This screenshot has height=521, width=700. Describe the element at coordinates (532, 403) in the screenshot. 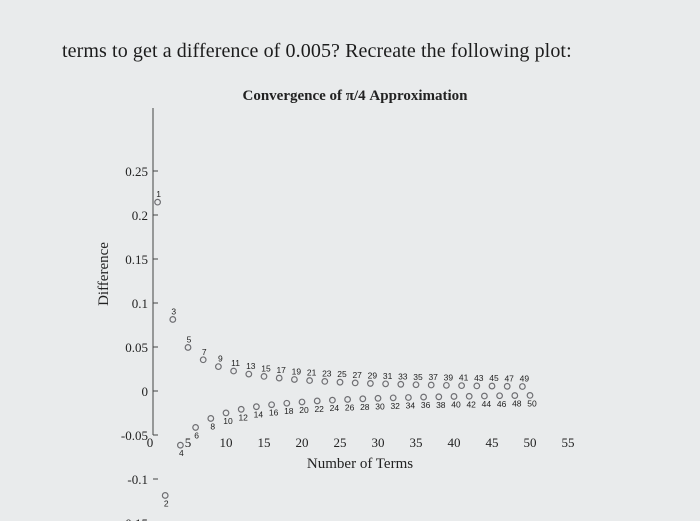

I see `point-label: 50` at that location.